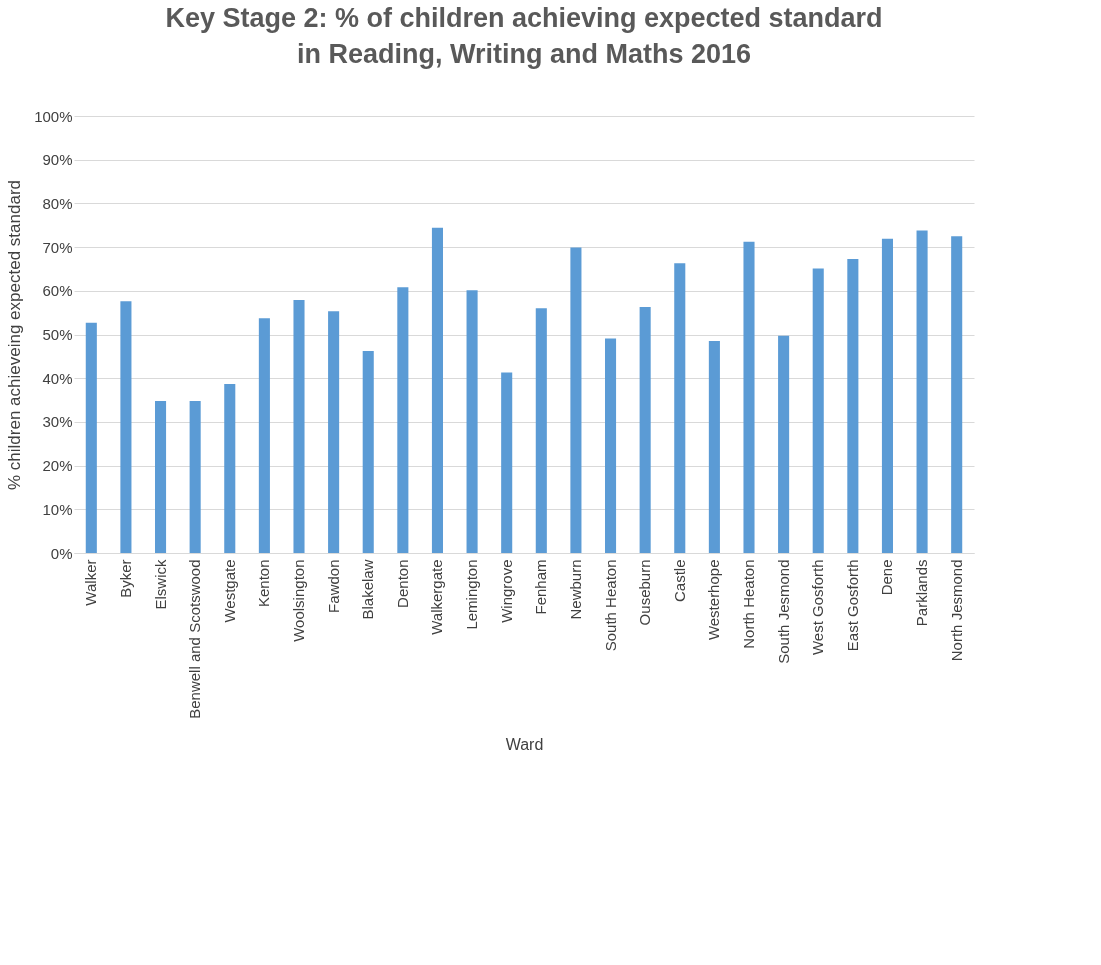 This screenshot has height=965, width=1101. Describe the element at coordinates (264, 583) in the screenshot. I see `x-tick-label: Kenton` at that location.